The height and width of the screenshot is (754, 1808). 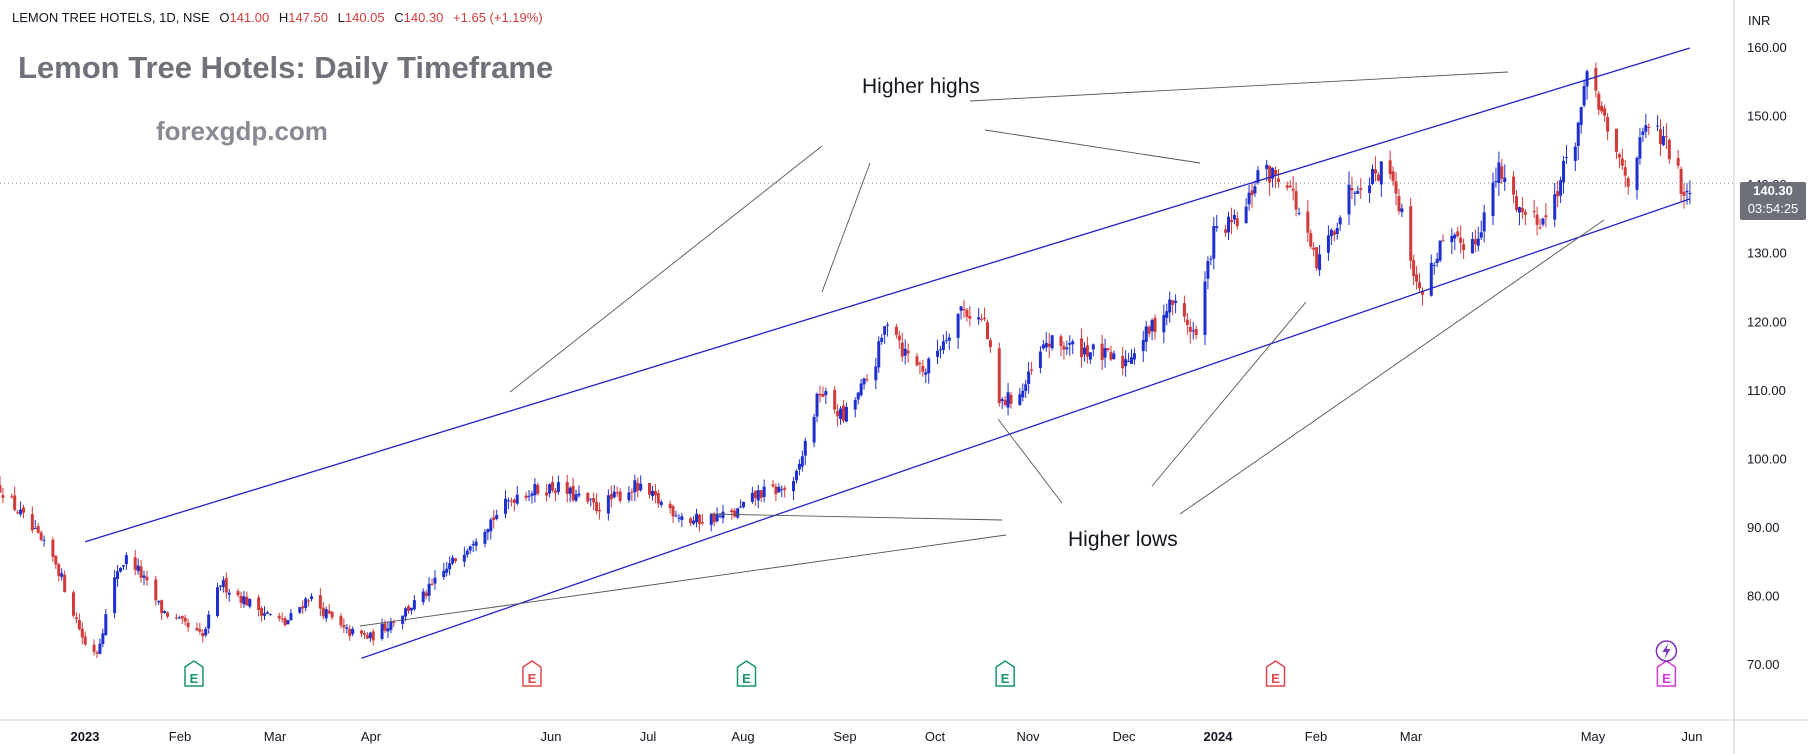 What do you see at coordinates (1766, 390) in the screenshot?
I see `y-tick-label: 110.00` at bounding box center [1766, 390].